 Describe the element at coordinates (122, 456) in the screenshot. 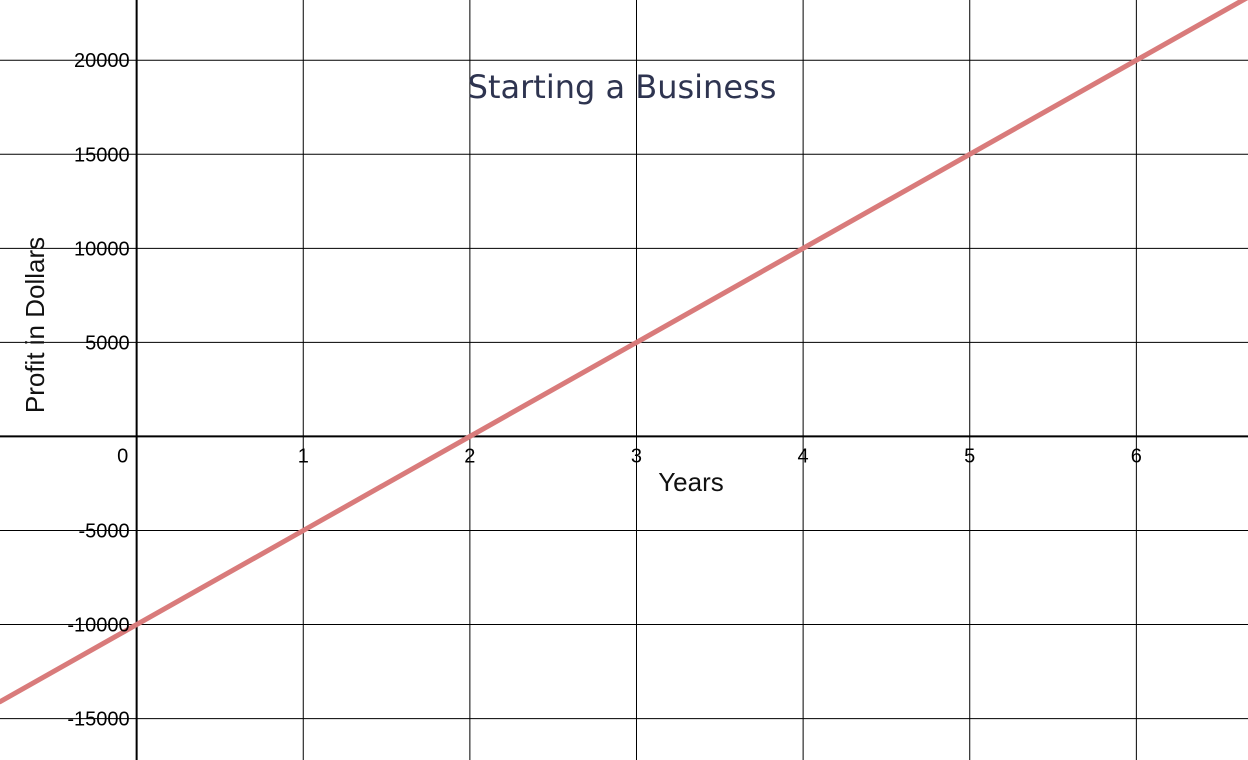

I see `x-tick-label: 0` at that location.